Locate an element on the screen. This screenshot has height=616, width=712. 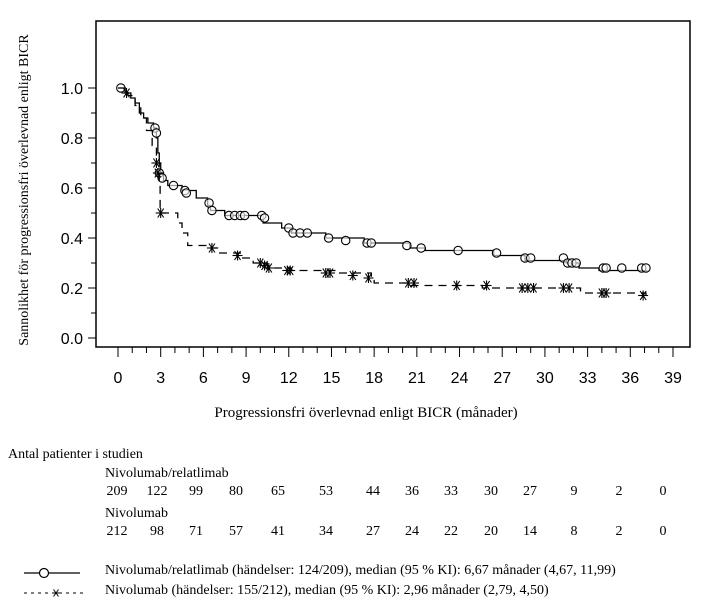
risk-count: 53 is located at coordinates (326, 491).